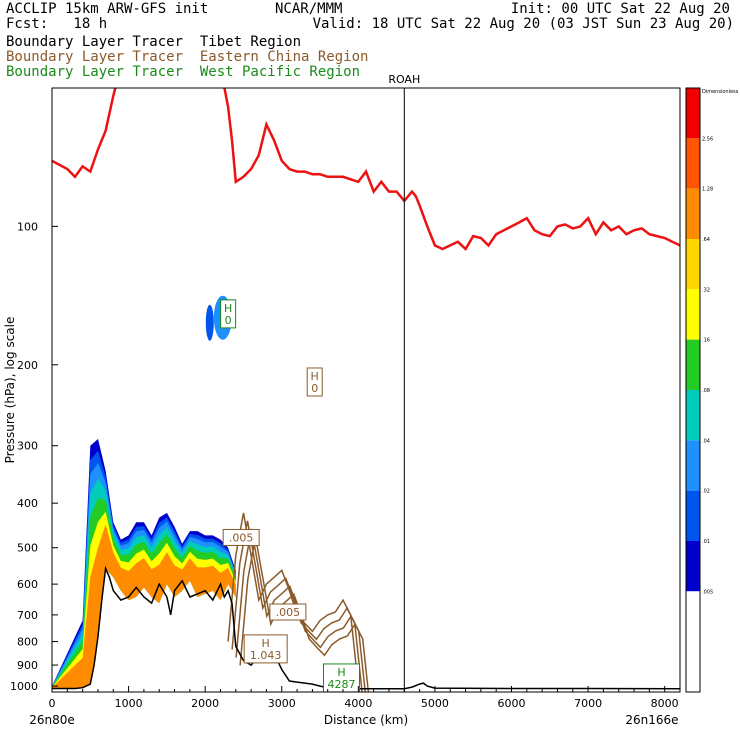 The height and width of the screenshot is (740, 740). What do you see at coordinates (341, 684) in the screenshot?
I see `contour-label-text: 4287` at bounding box center [341, 684].